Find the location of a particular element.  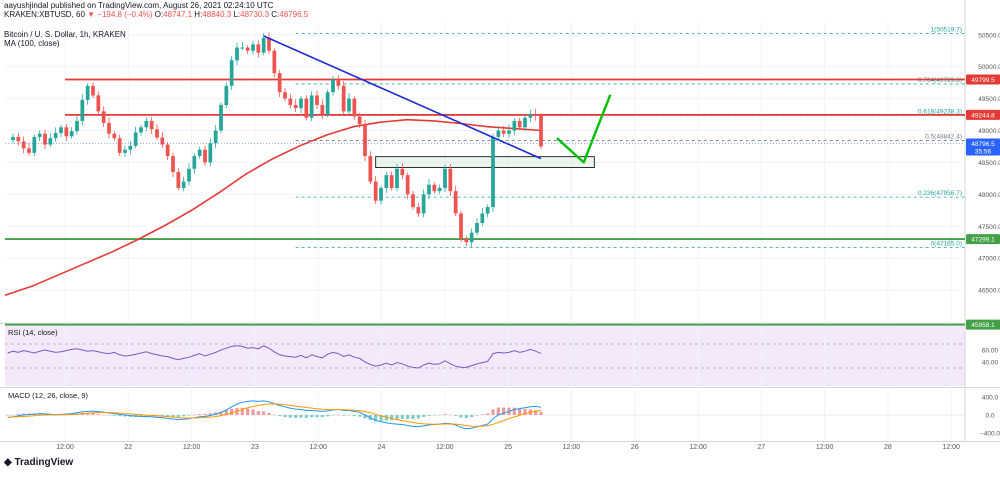

macd-title: MACD (12, 26, close, 9) is located at coordinates (48, 395).